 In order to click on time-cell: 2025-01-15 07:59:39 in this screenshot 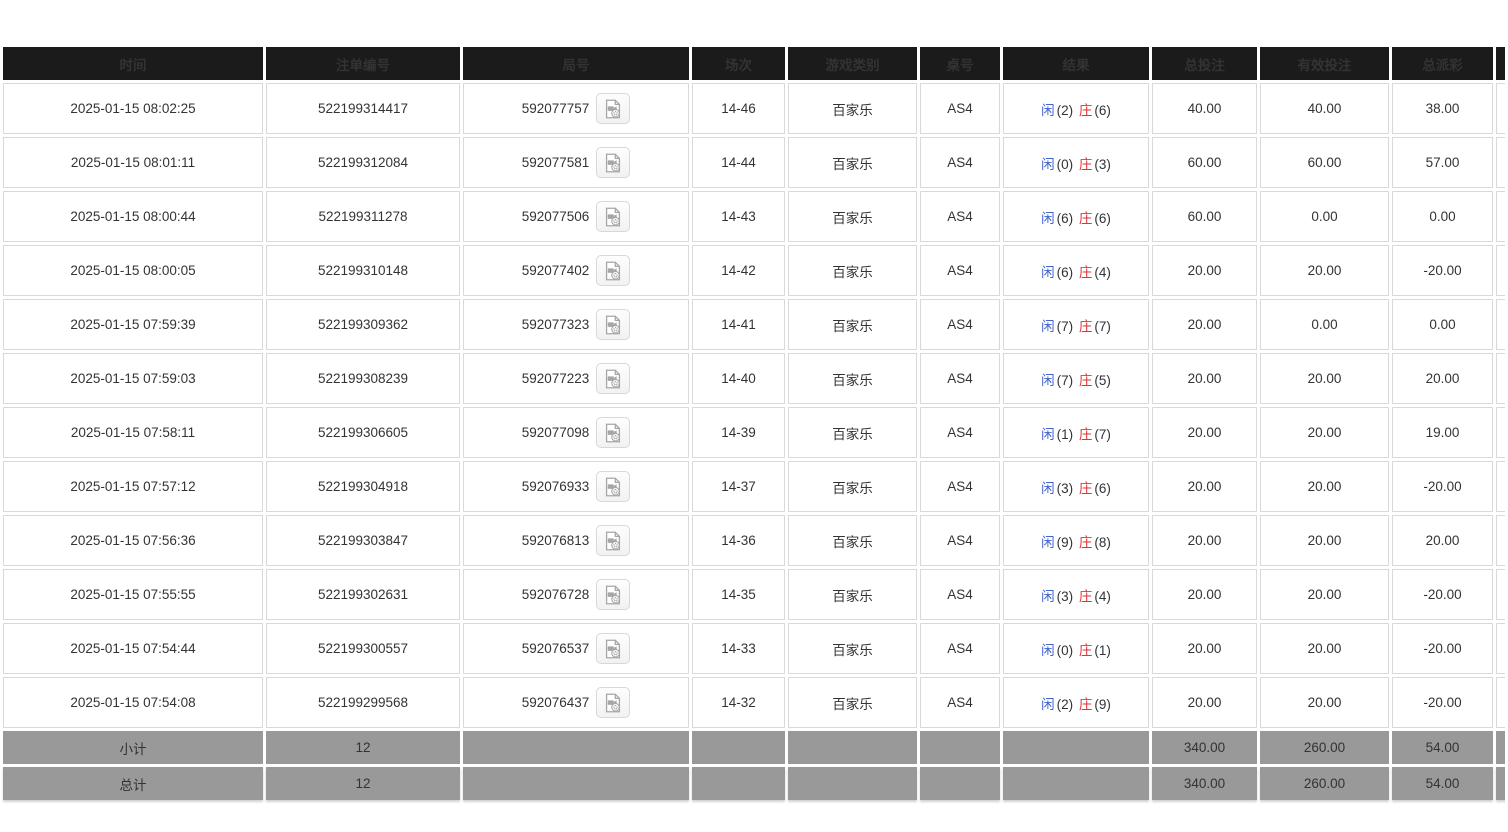, I will do `click(133, 324)`.